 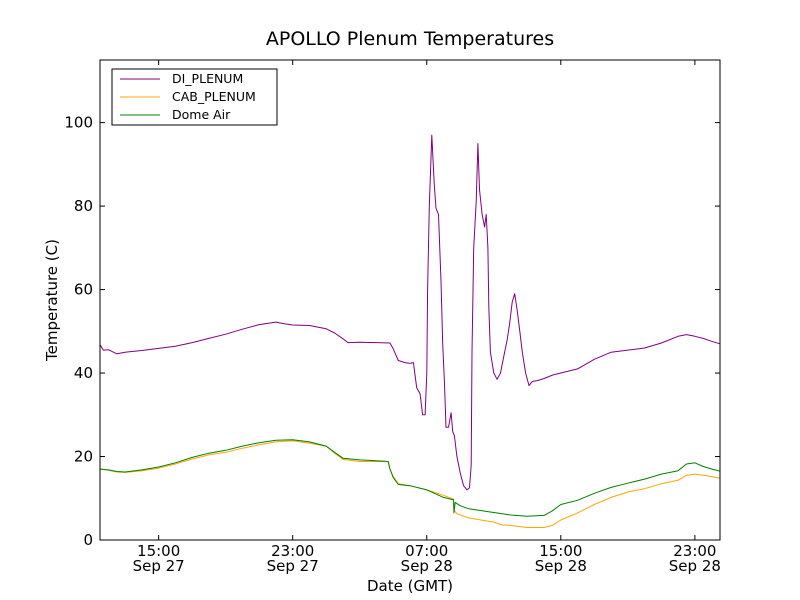 I want to click on chart-title: APOLLO Plenum Temperatures, so click(x=410, y=39).